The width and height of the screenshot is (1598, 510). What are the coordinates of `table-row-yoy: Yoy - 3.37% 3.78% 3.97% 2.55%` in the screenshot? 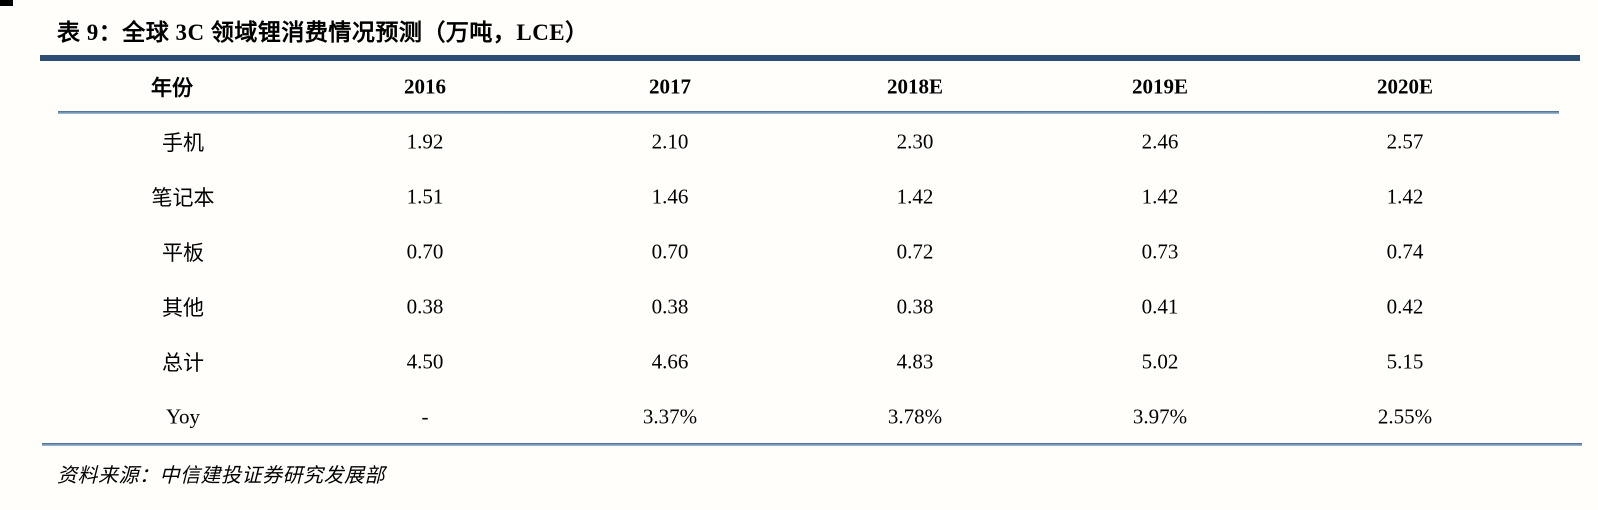 It's located at (799, 416).